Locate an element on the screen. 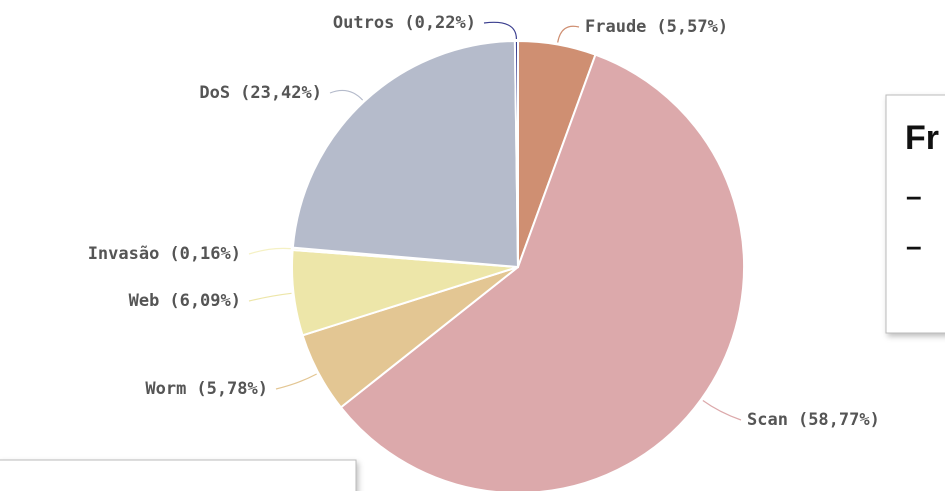  slice-value: (5,78%) is located at coordinates (232, 389).